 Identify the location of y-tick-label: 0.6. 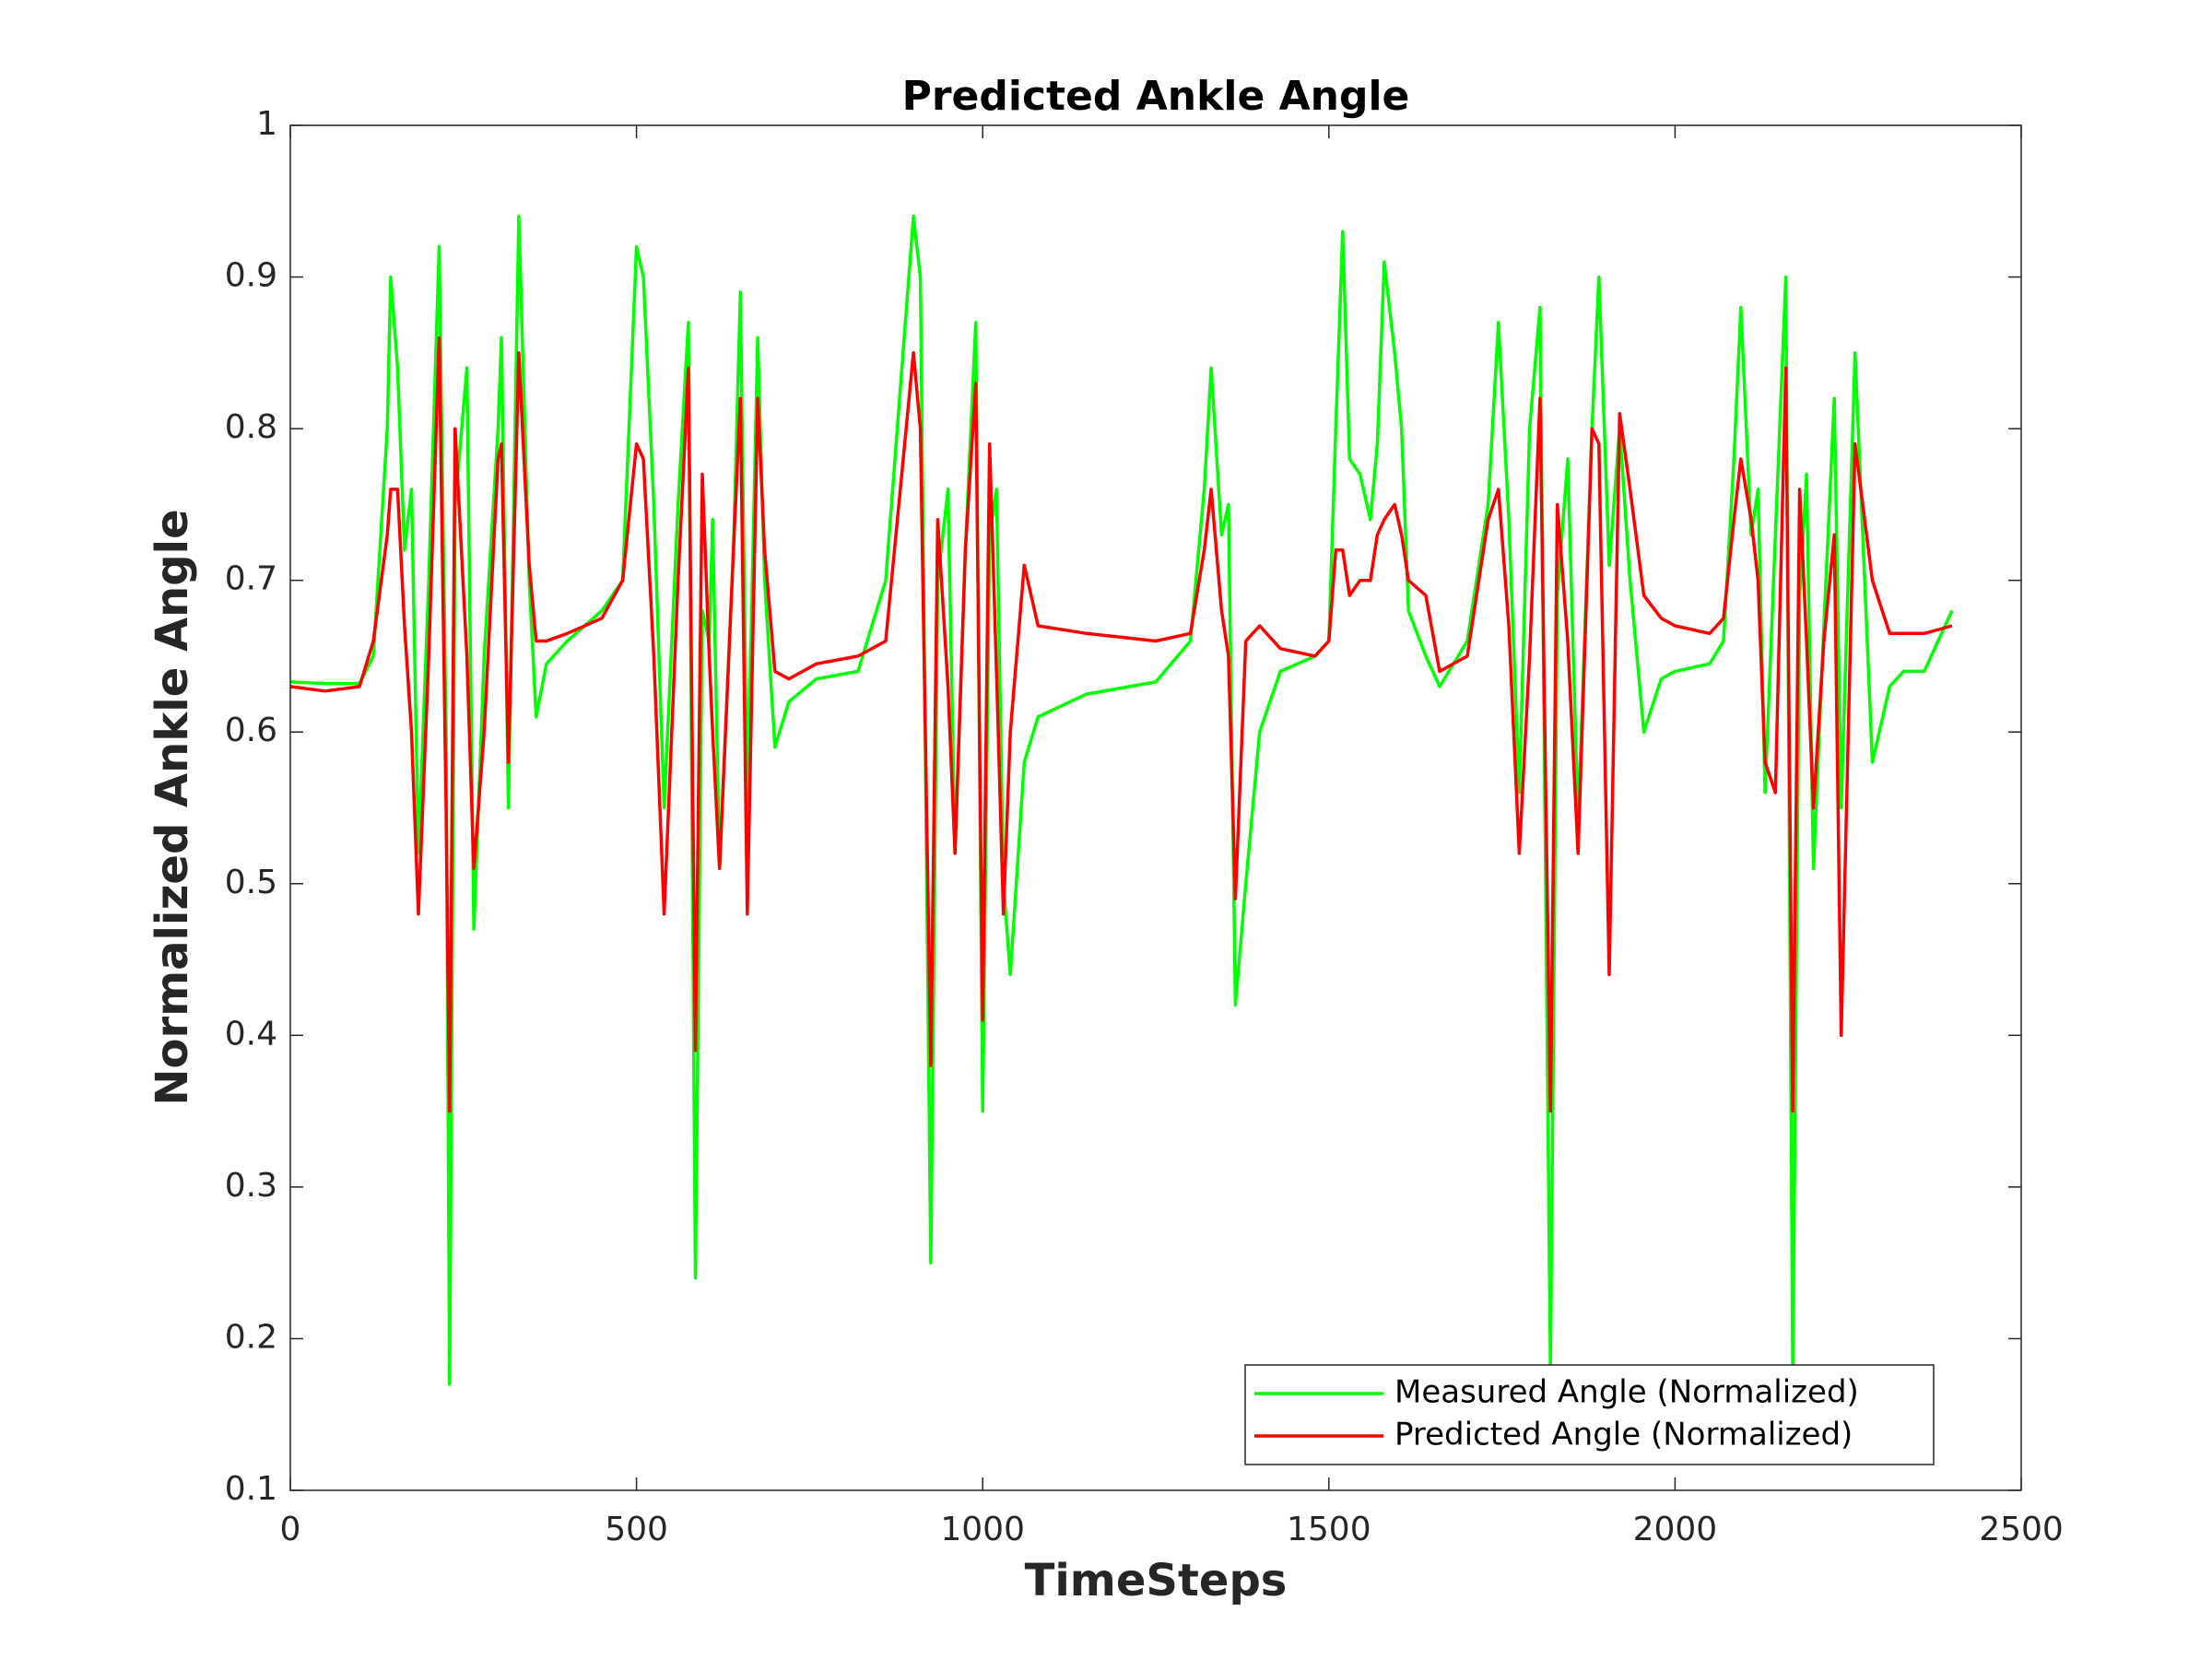
(251, 730).